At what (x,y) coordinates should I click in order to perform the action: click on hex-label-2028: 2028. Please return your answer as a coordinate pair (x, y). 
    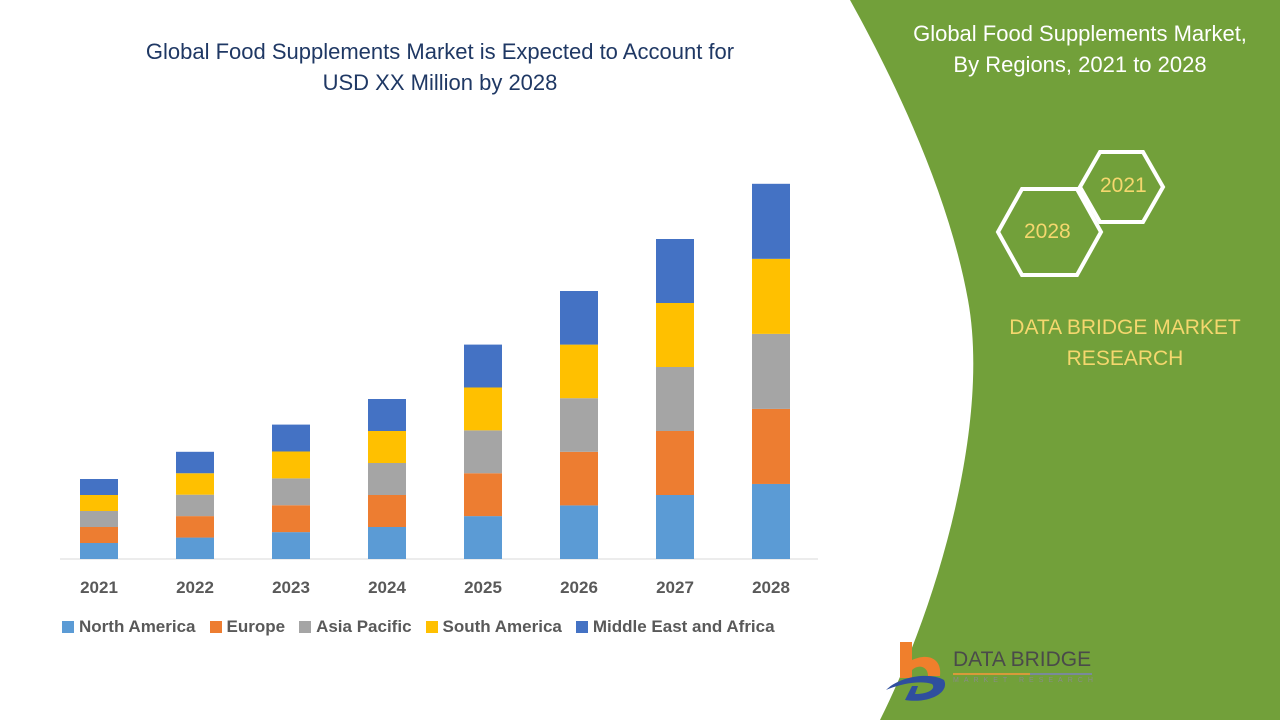
    Looking at the image, I should click on (1047, 231).